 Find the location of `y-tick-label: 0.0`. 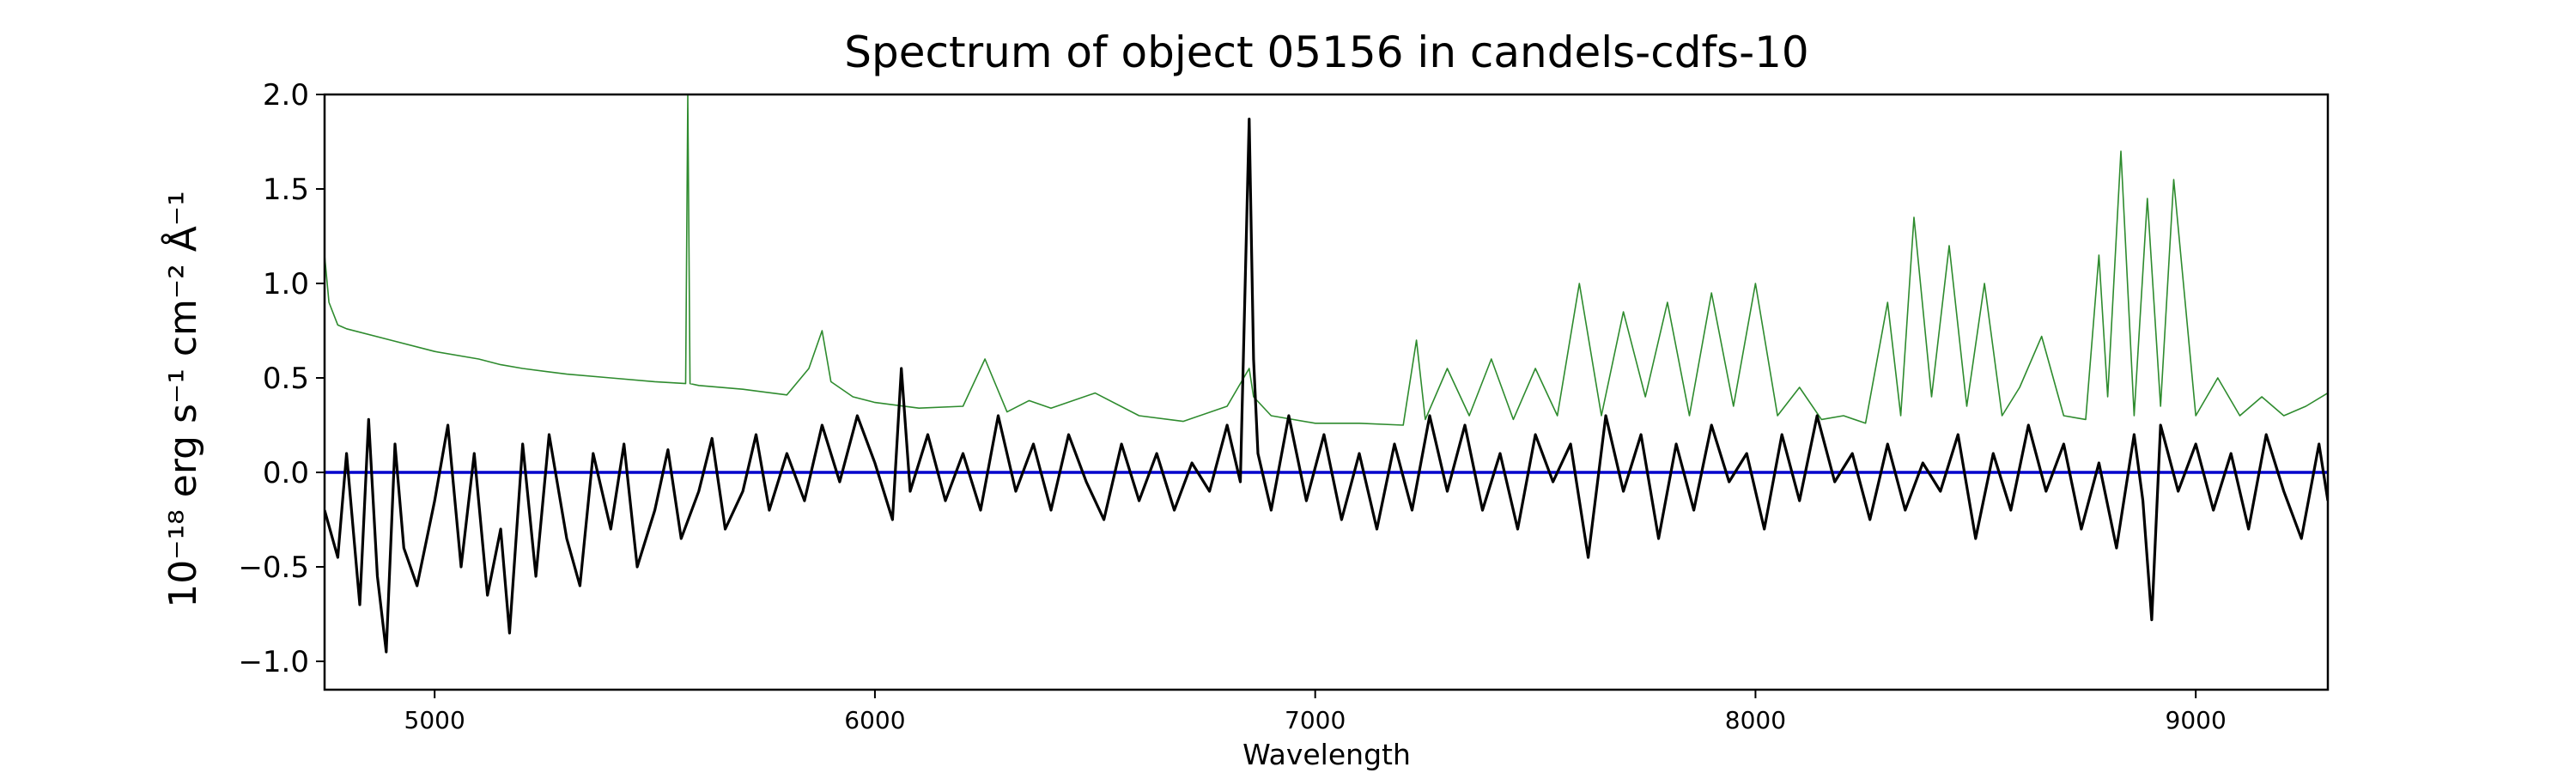

y-tick-label: 0.0 is located at coordinates (286, 473).